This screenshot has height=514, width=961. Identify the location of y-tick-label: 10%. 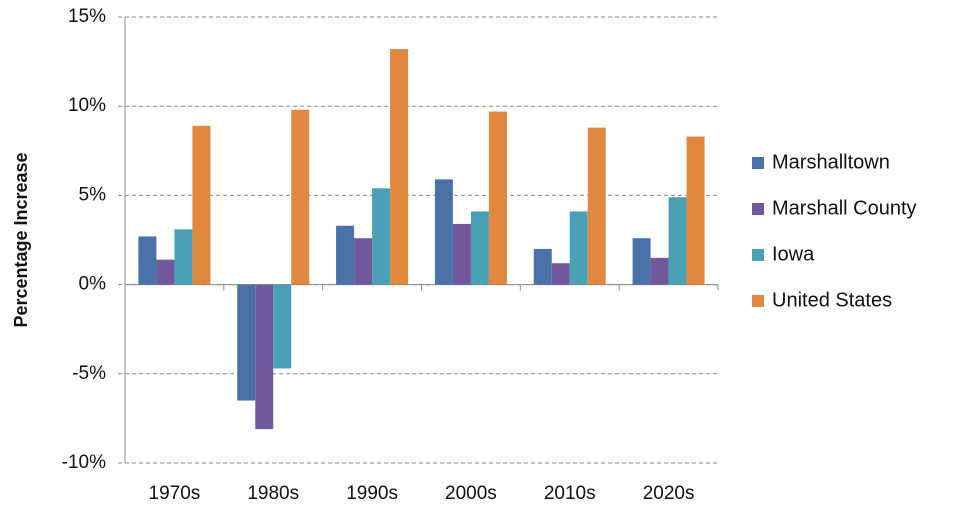
(87, 105).